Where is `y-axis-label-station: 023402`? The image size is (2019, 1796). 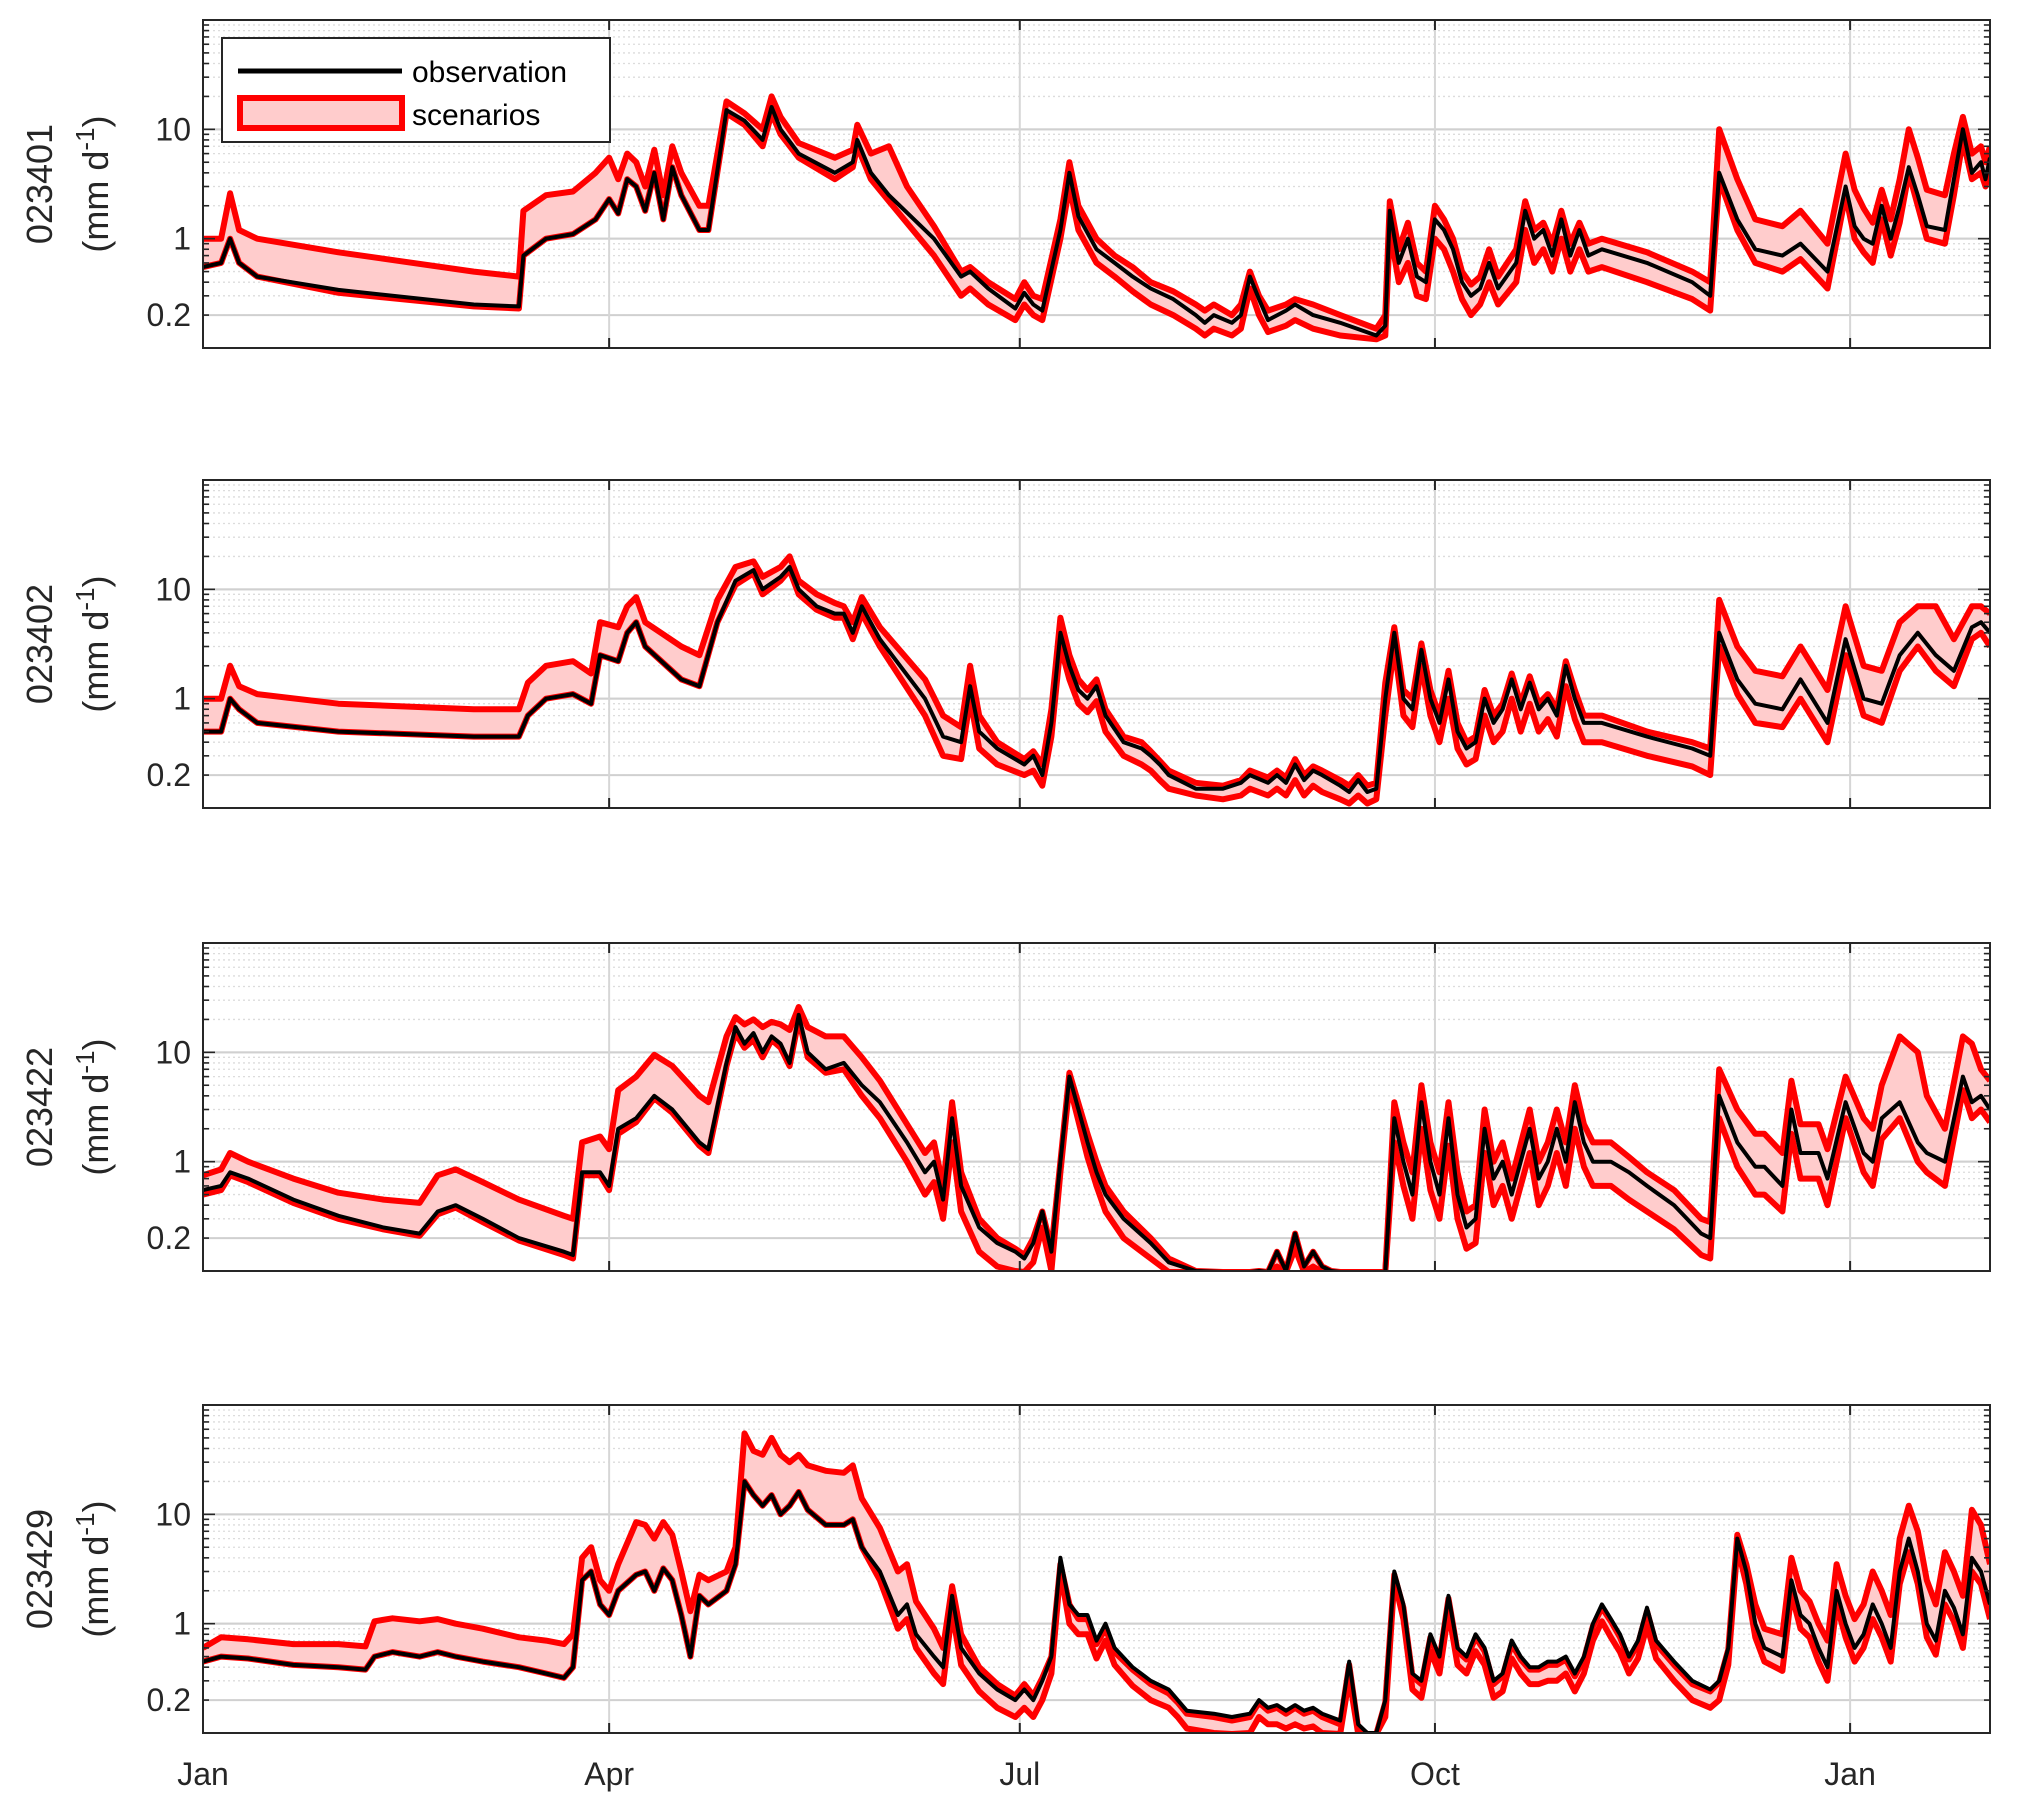 y-axis-label-station: 023402 is located at coordinates (39, 644).